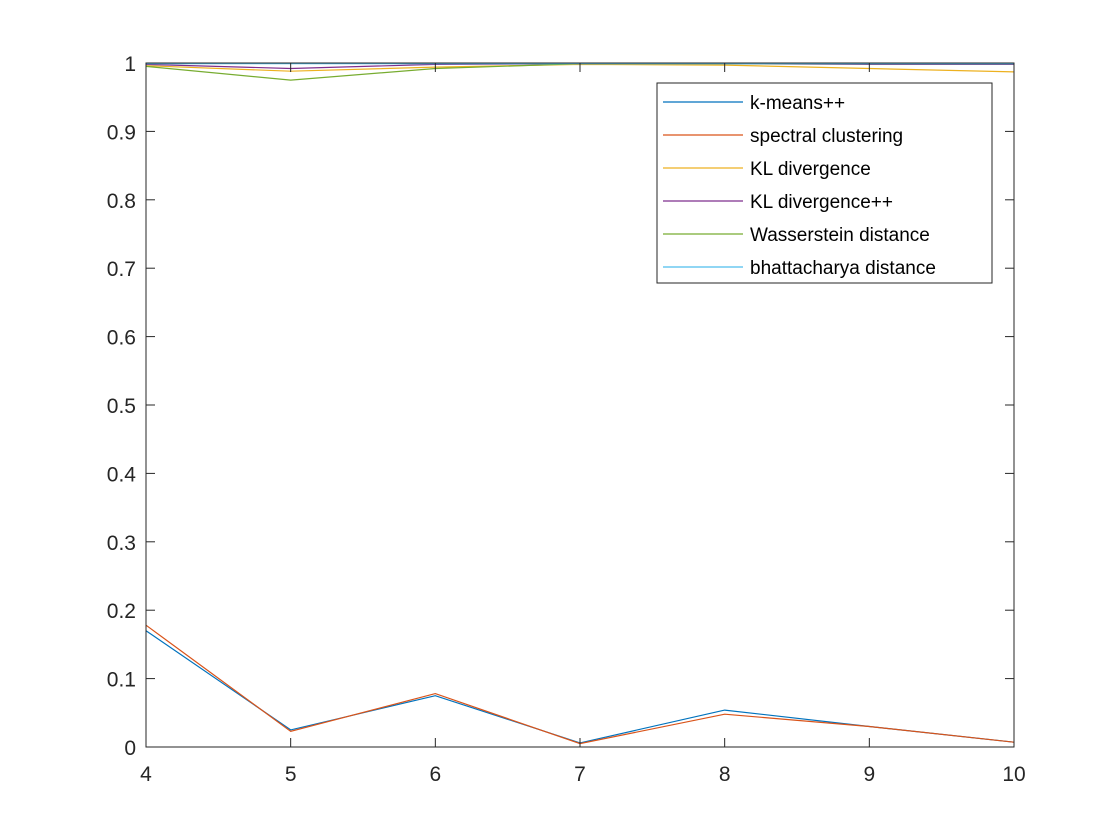  Describe the element at coordinates (121, 406) in the screenshot. I see `y-tick-label: 0.5` at that location.